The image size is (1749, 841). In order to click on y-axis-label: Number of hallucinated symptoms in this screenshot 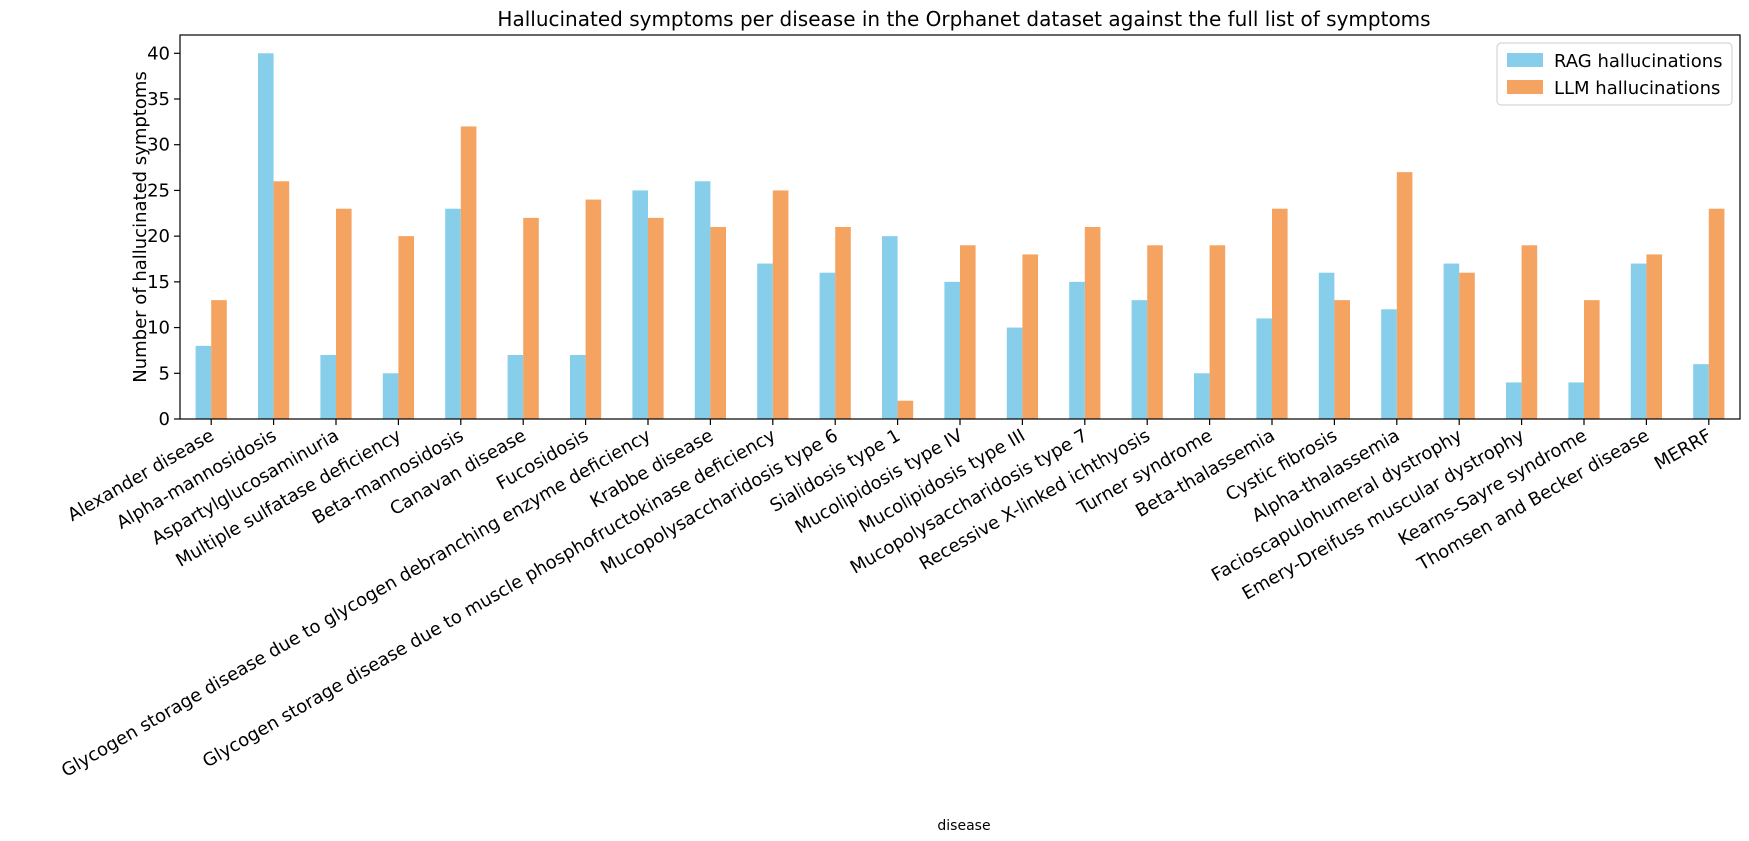, I will do `click(140, 227)`.